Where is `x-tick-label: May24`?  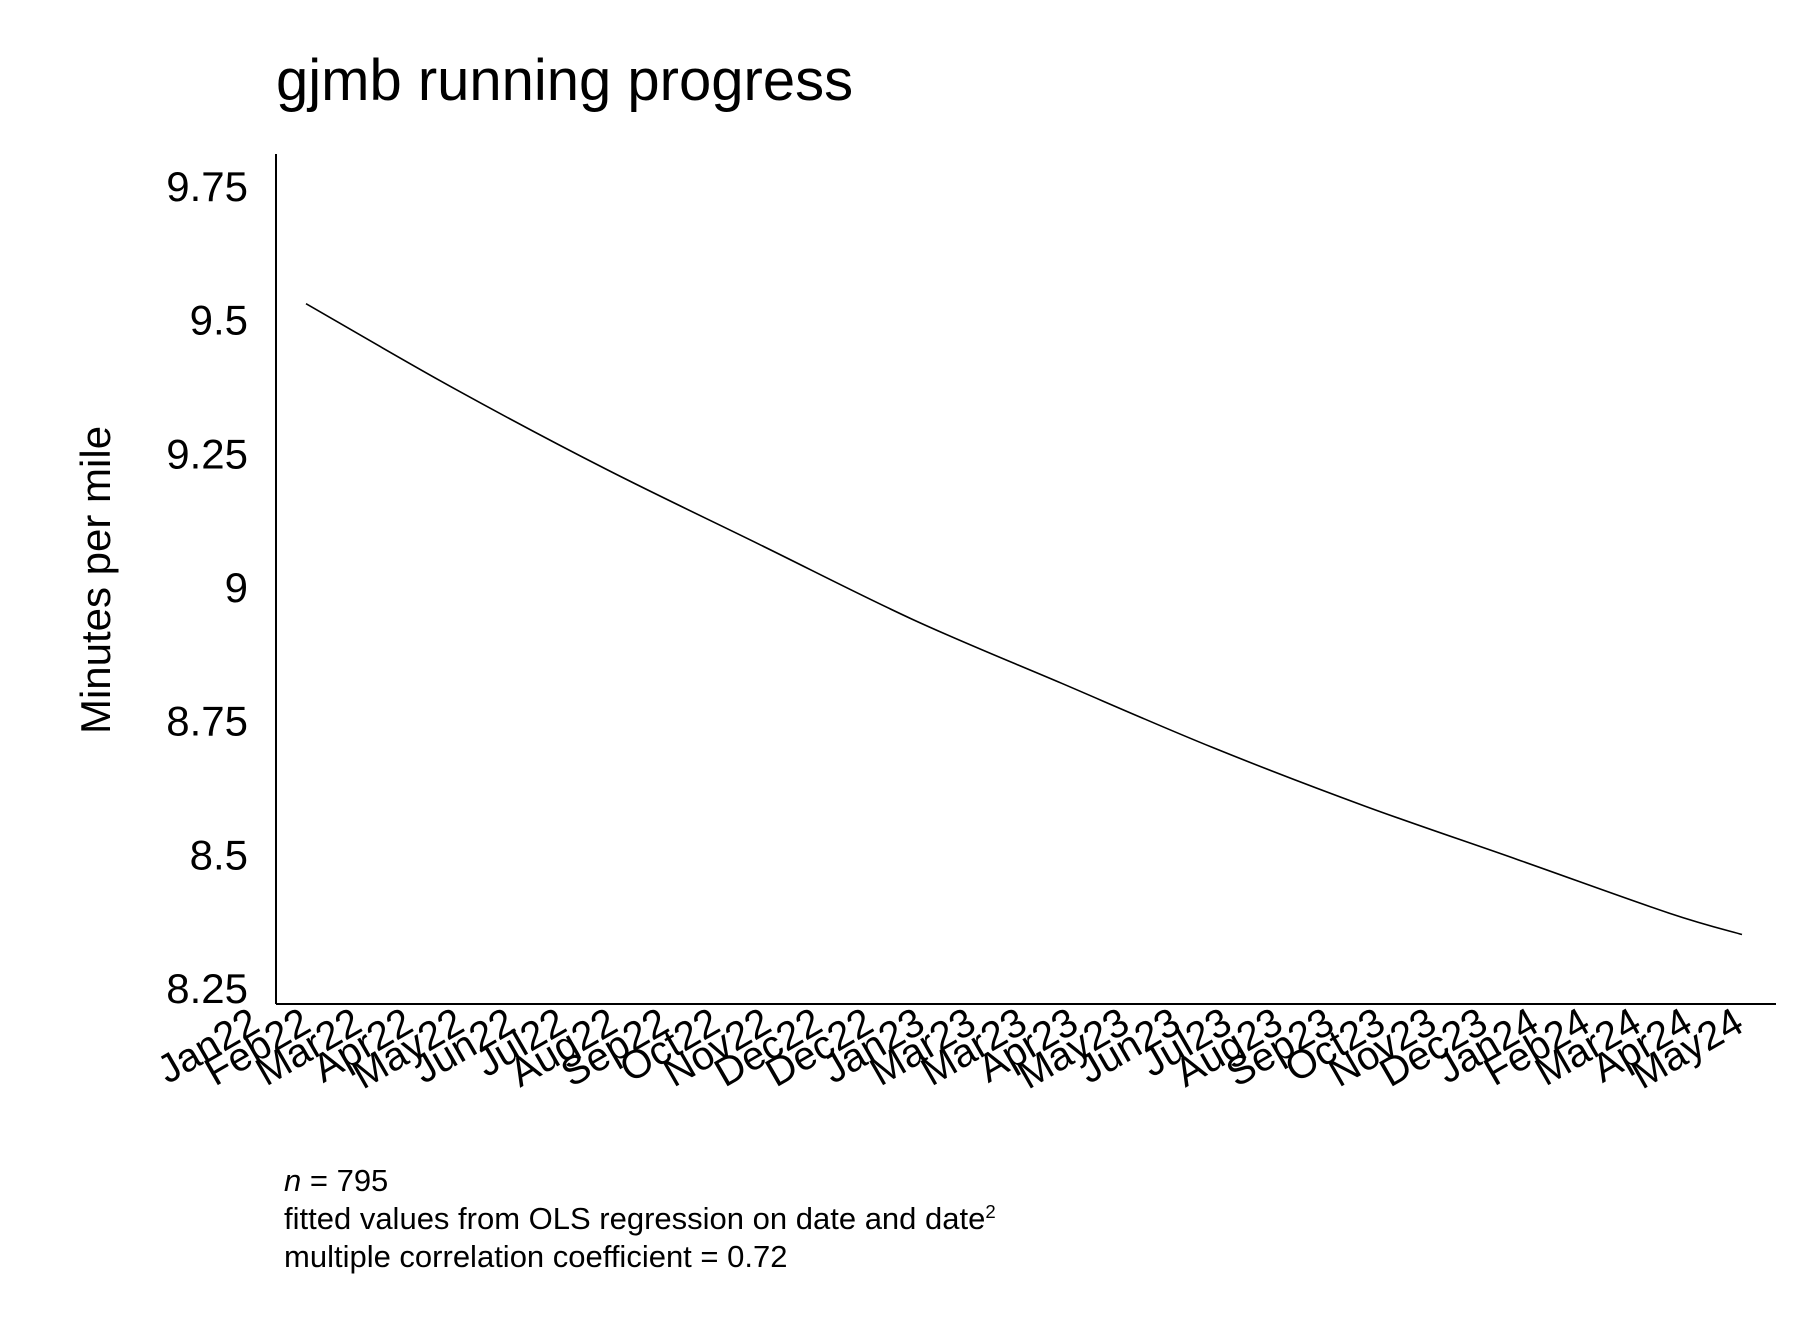 x-tick-label: May24 is located at coordinates (1688, 1049).